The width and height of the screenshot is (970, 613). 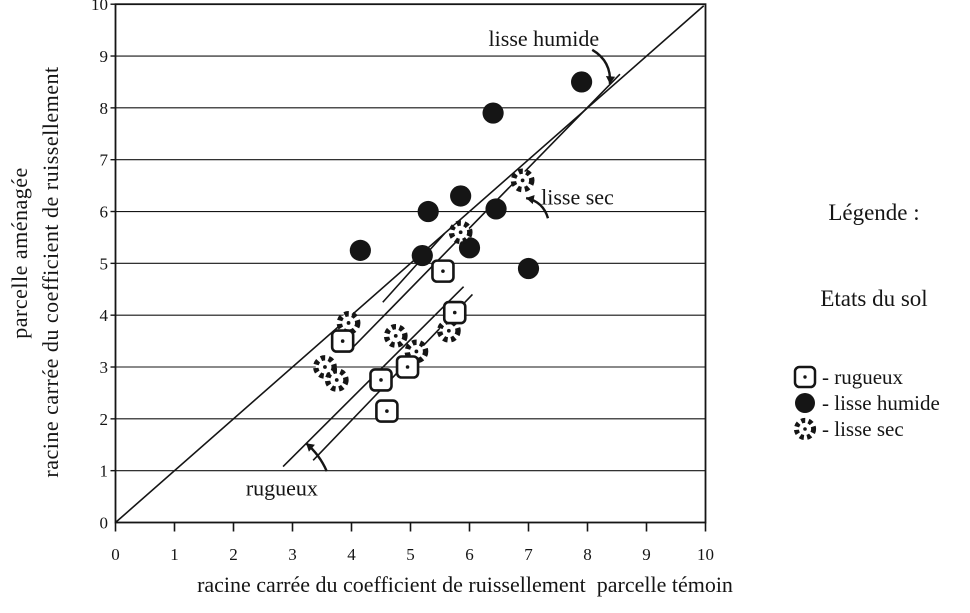 I want to click on x-tick-label-0: 0, so click(x=115, y=554).